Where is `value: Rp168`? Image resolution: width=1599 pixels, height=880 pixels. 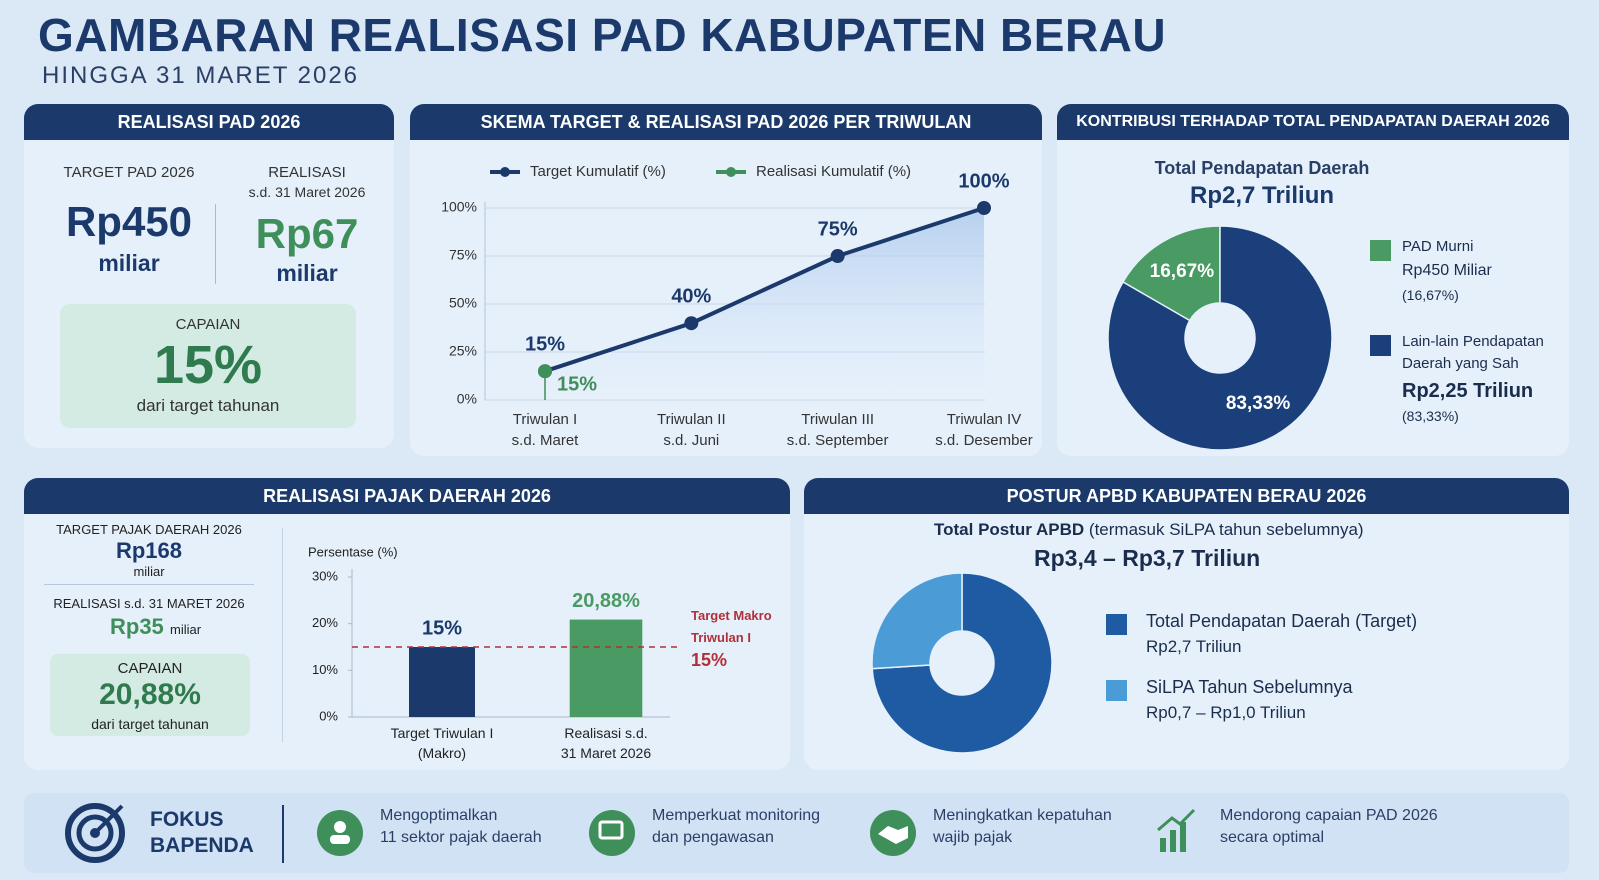 value: Rp168 is located at coordinates (149, 550).